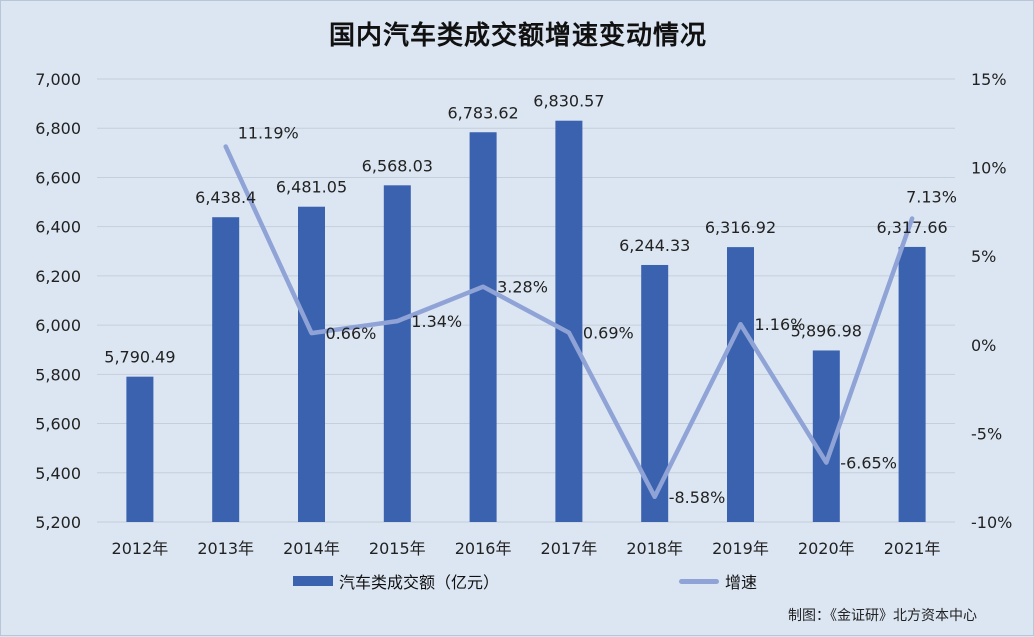  I want to click on line-data-label: 11.19%, so click(268, 133).